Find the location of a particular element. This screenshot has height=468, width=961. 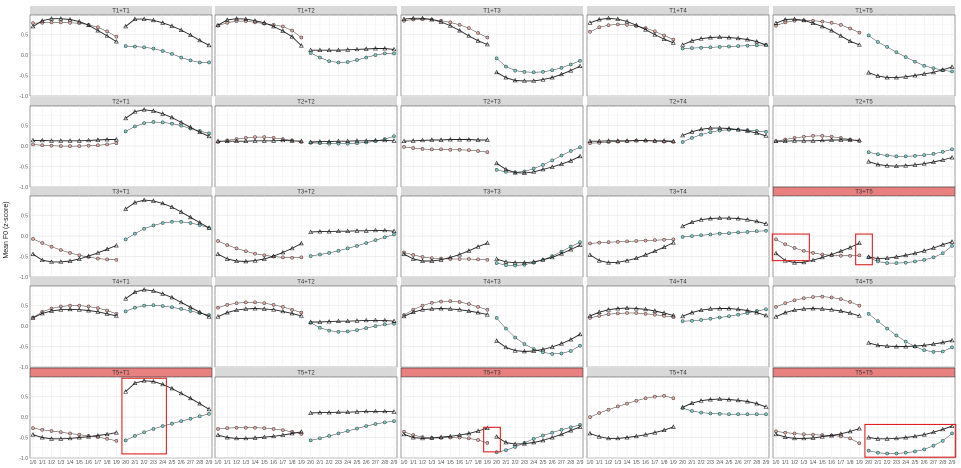

panel-T2-T4: T2+T4 is located at coordinates (678, 142).